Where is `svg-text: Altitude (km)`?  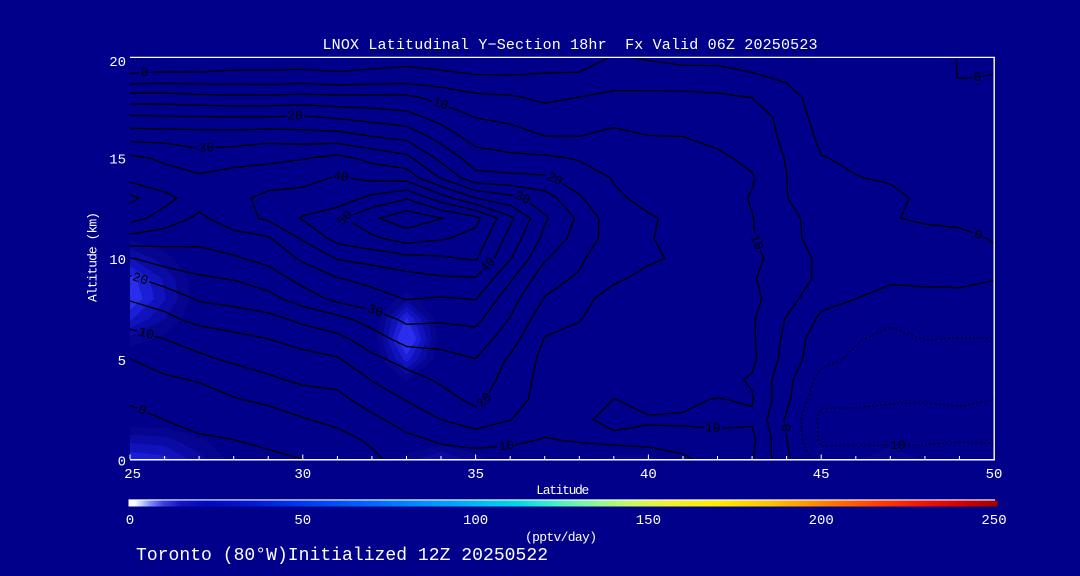 svg-text: Altitude (km) is located at coordinates (93, 257).